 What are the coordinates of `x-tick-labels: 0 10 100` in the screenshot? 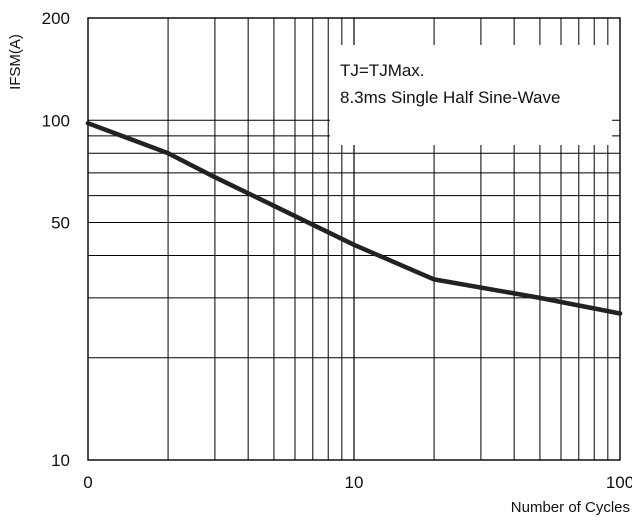 It's located at (357, 482).